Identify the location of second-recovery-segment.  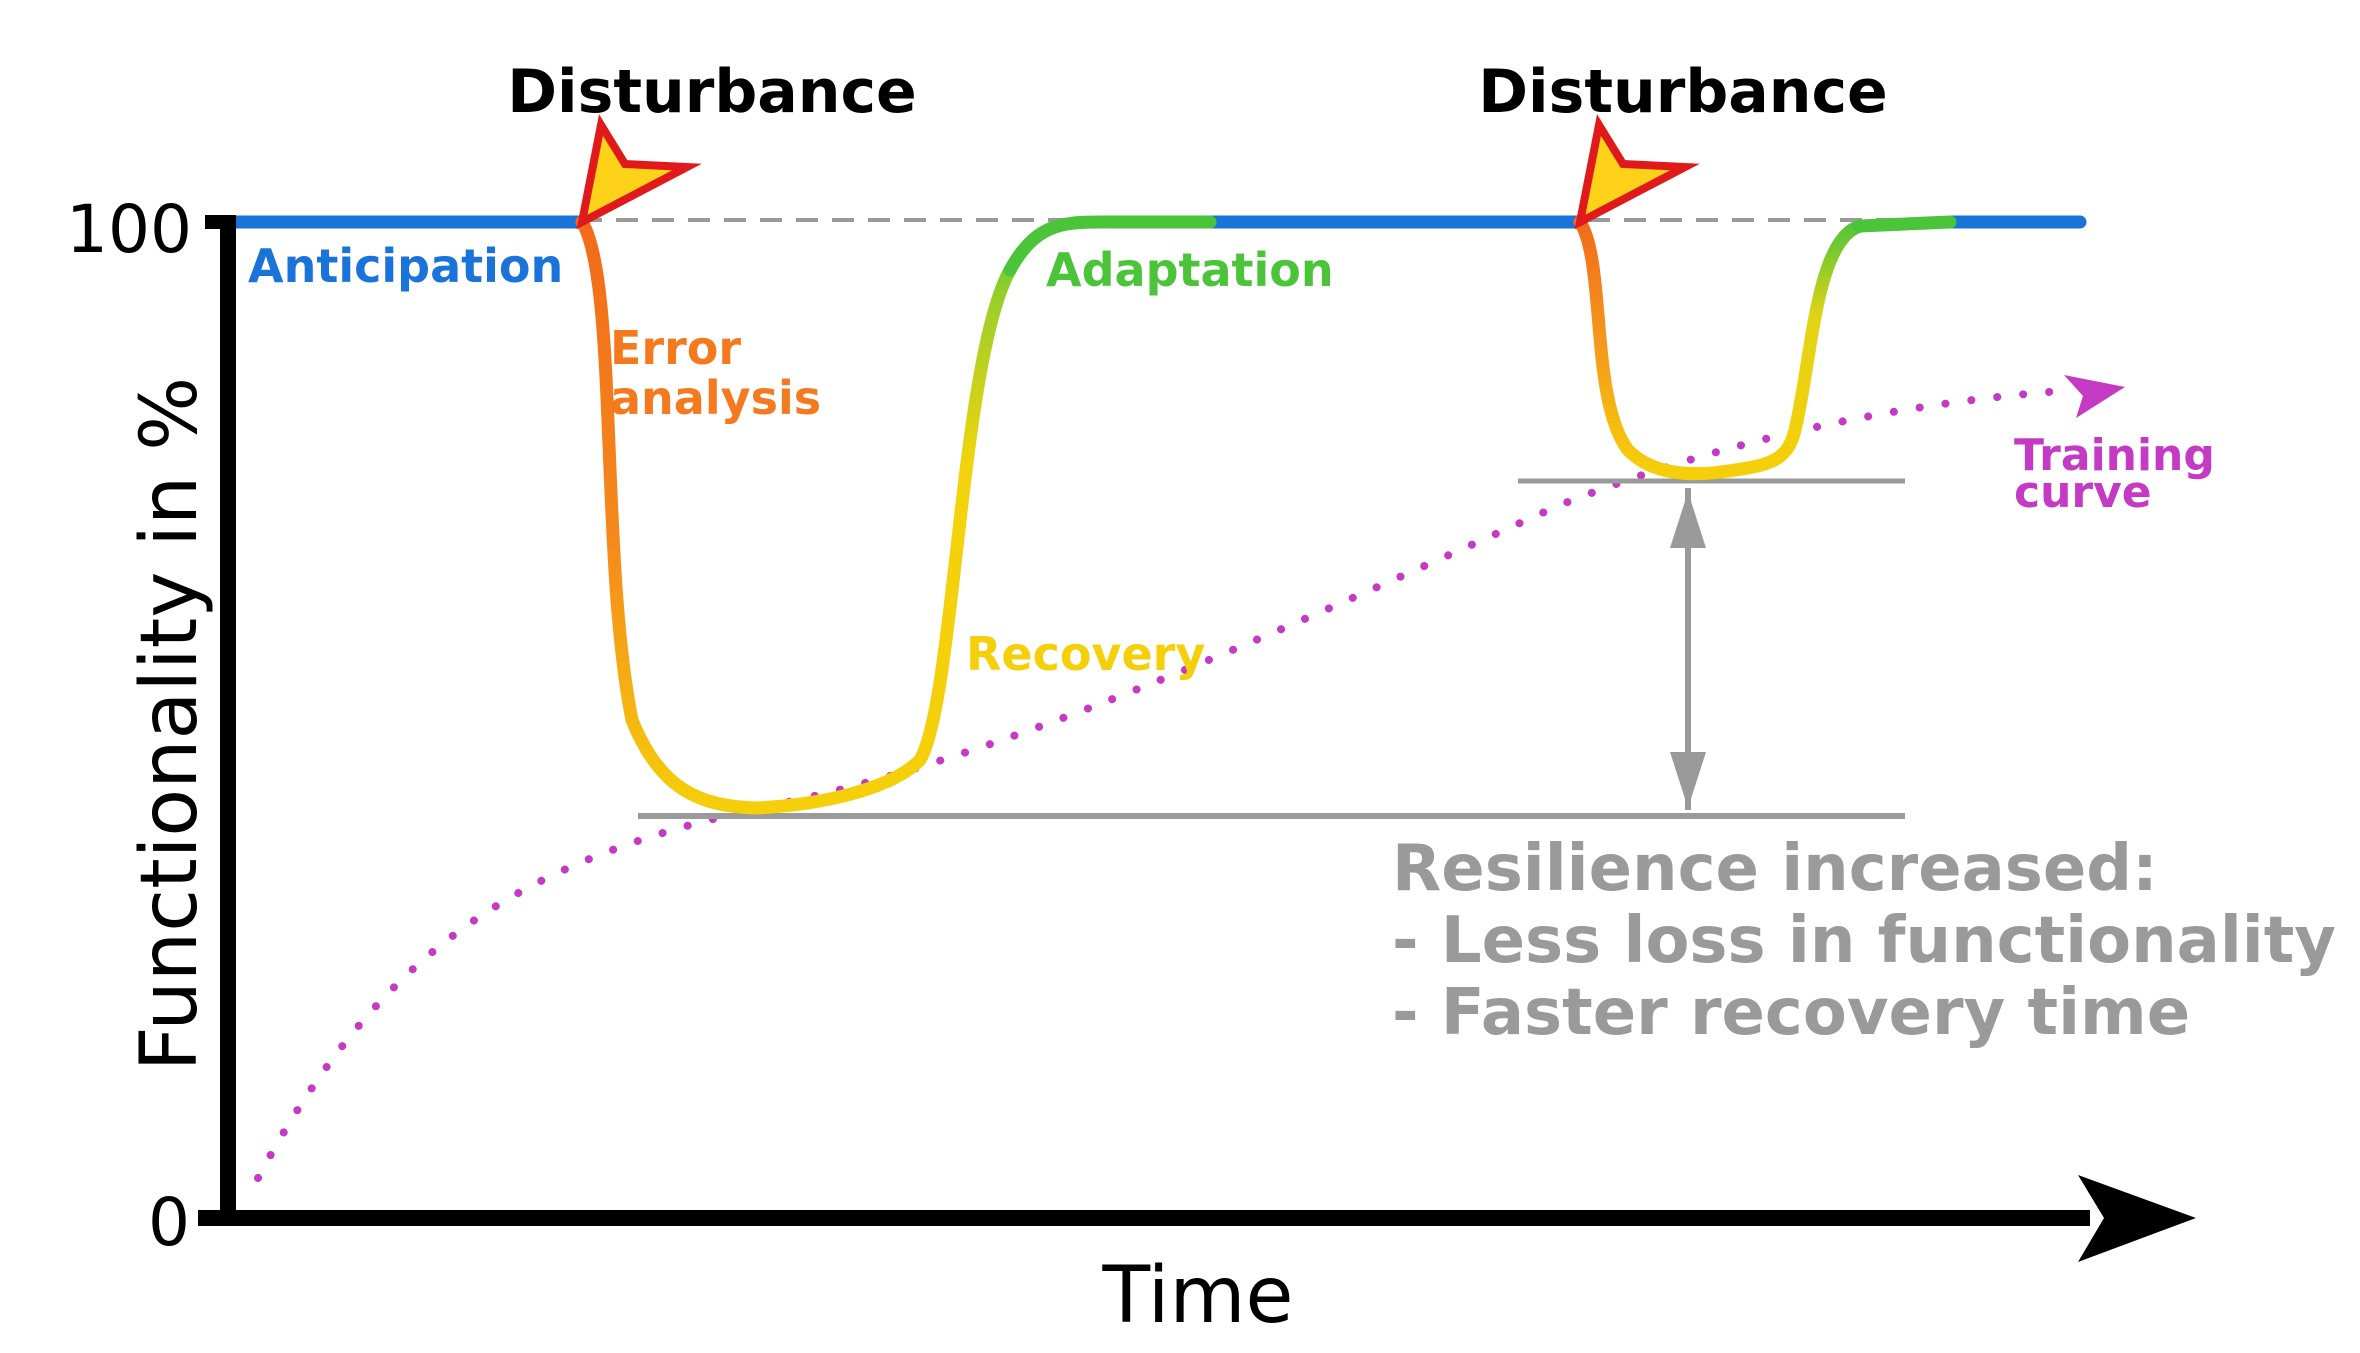
(1797, 348).